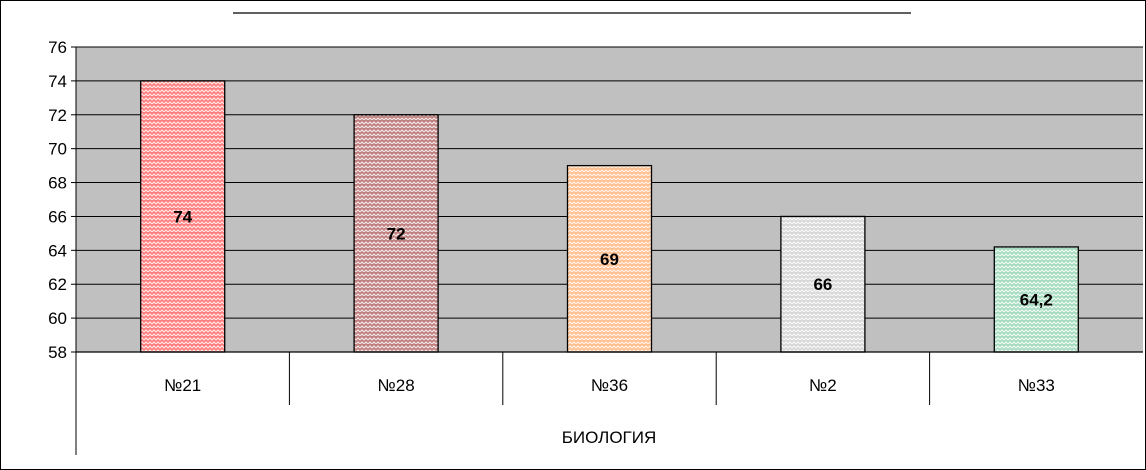  What do you see at coordinates (57, 149) in the screenshot?
I see `y-tick-label: 70` at bounding box center [57, 149].